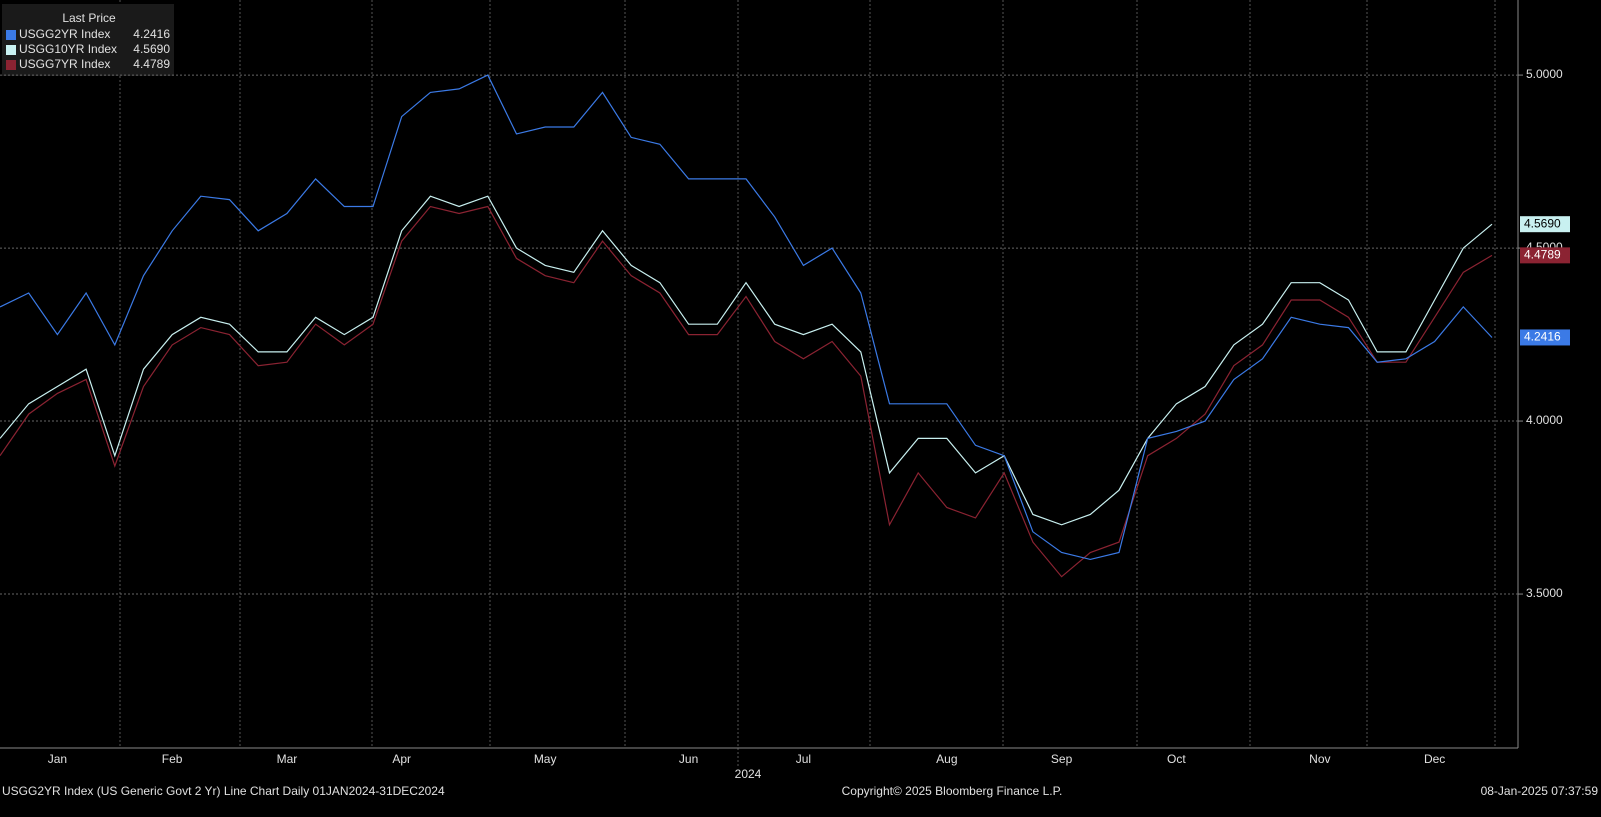 This screenshot has width=1601, height=817. What do you see at coordinates (1542, 337) in the screenshot?
I see `price-tag-label: 4.2416` at bounding box center [1542, 337].